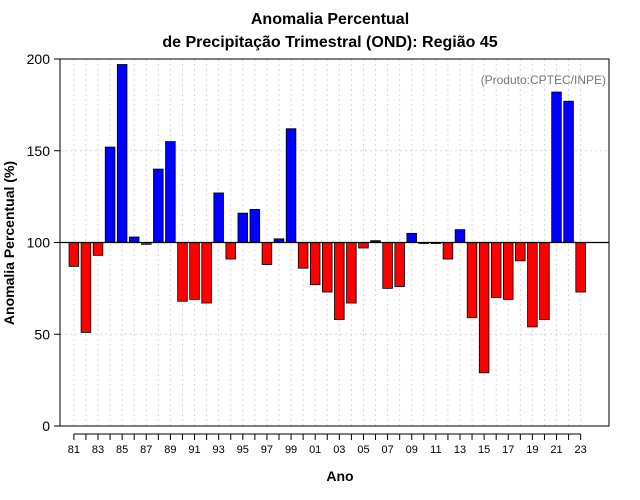 The height and width of the screenshot is (500, 640). Describe the element at coordinates (146, 450) in the screenshot. I see `x-tick-label: 87` at that location.